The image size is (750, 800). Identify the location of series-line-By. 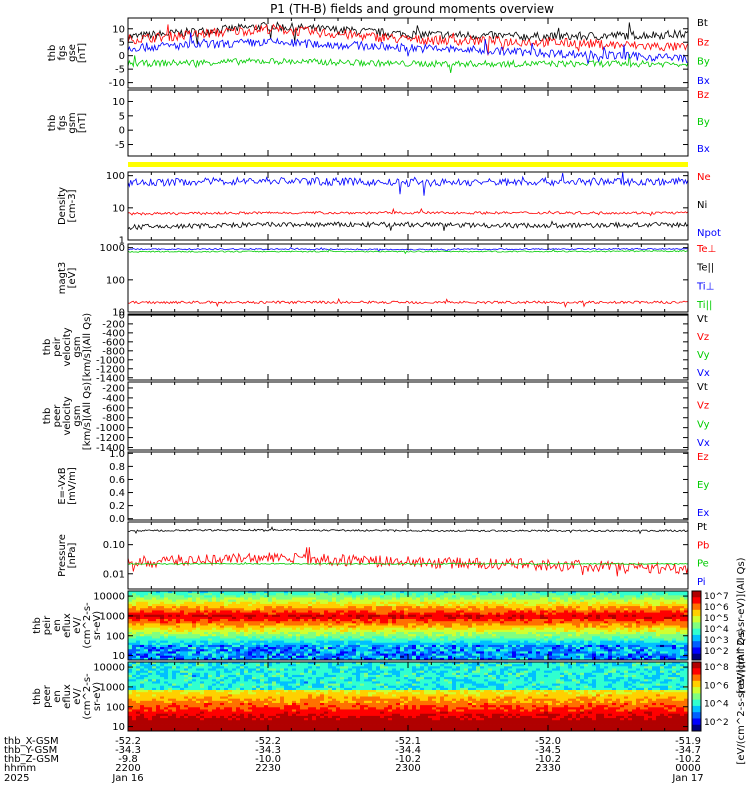
(408, 63).